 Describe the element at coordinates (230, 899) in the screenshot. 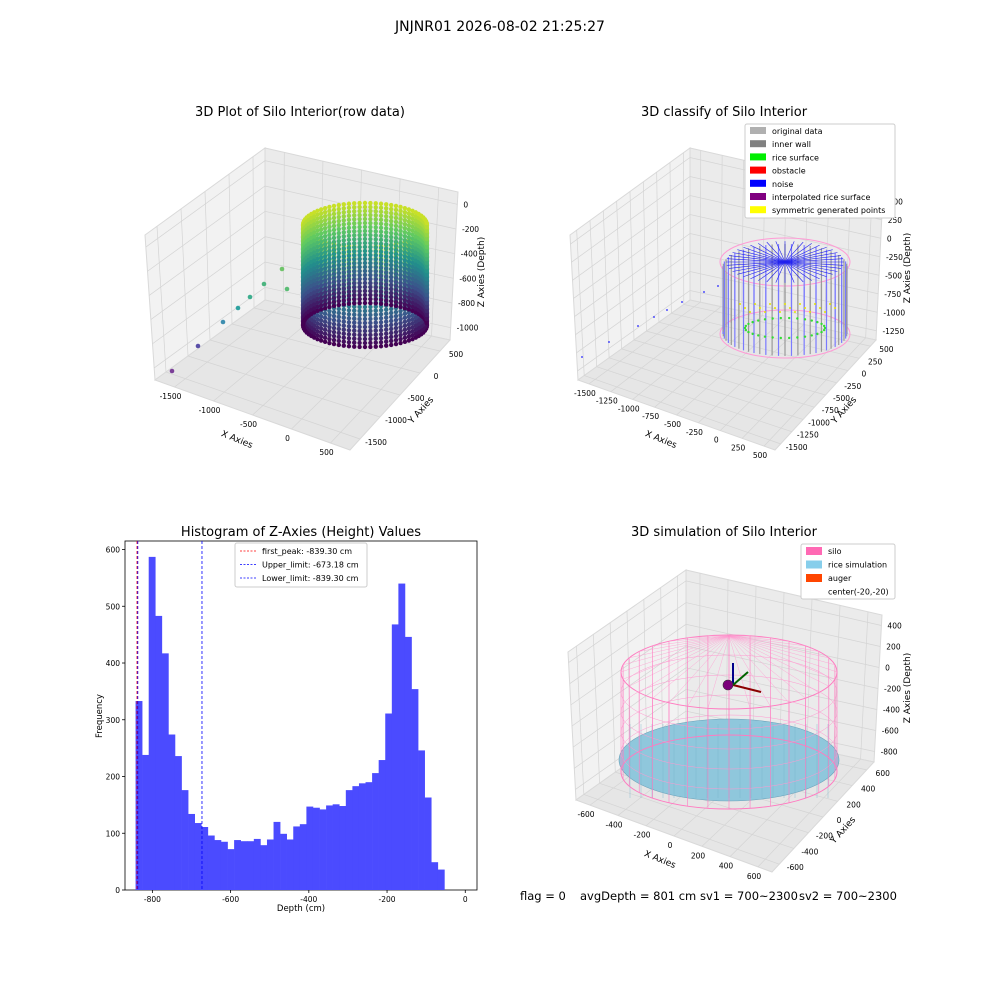

I see `x-tick-label: -600` at that location.